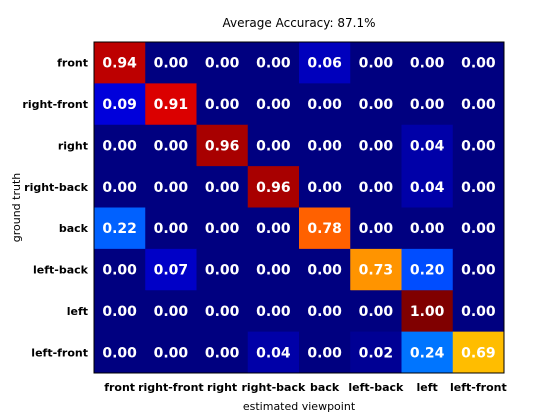 The width and height of the screenshot is (560, 420). I want to click on y-tick-label: back, so click(74, 228).